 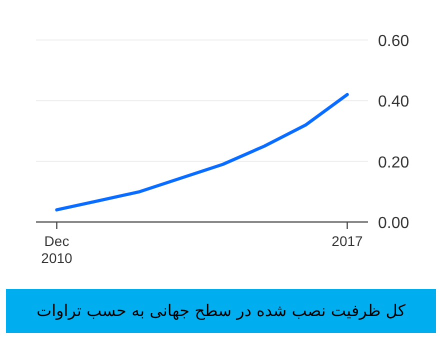 What do you see at coordinates (221, 311) in the screenshot?
I see `text: کل ظرفیت نصب شده در سطح جهانی به حسب تراوات` at bounding box center [221, 311].